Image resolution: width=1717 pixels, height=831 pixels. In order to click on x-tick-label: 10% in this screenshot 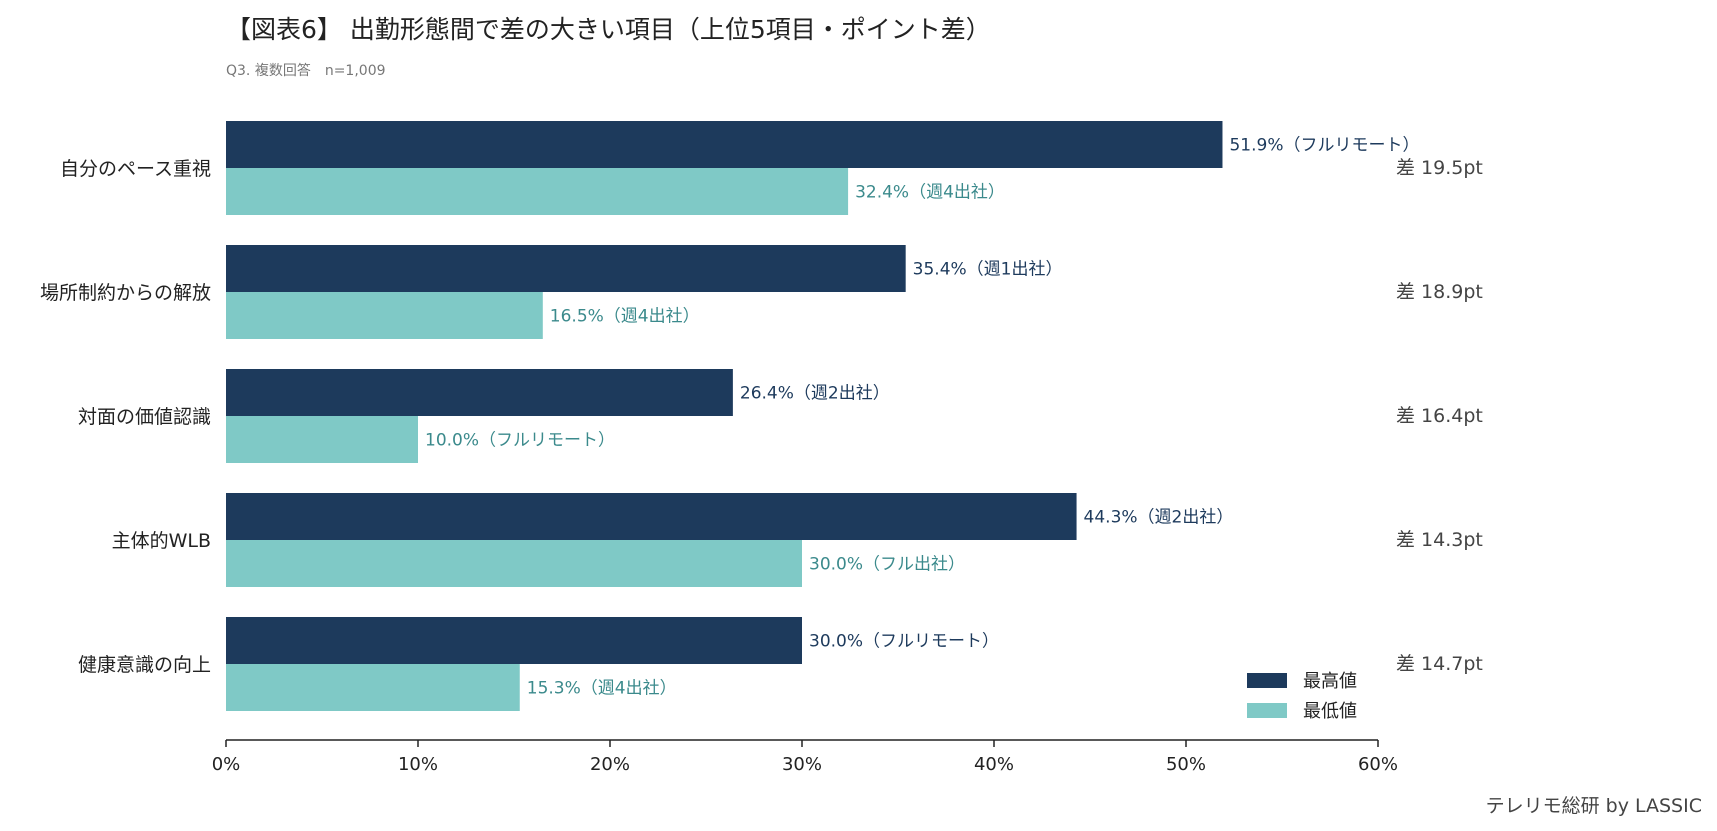, I will do `click(418, 764)`.